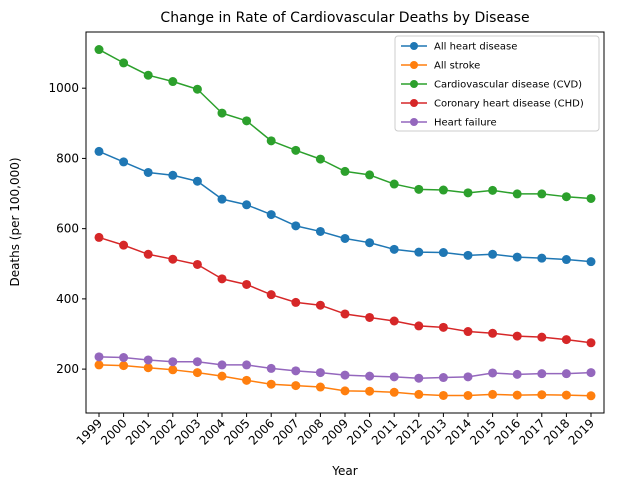 This screenshot has height=489, width=627. What do you see at coordinates (162, 431) in the screenshot?
I see `x-tick-label: 2002` at bounding box center [162, 431].